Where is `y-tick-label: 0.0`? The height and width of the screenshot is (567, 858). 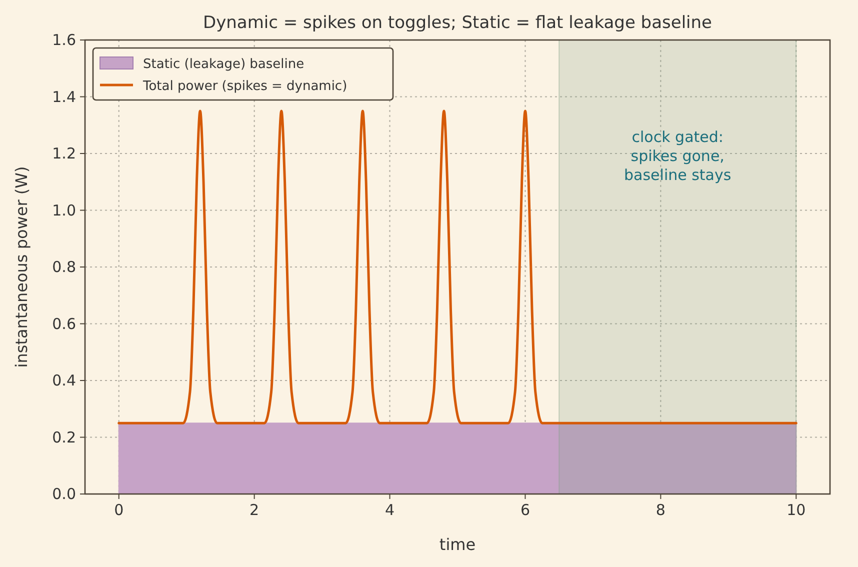
y-tick-label: 0.0 is located at coordinates (64, 494).